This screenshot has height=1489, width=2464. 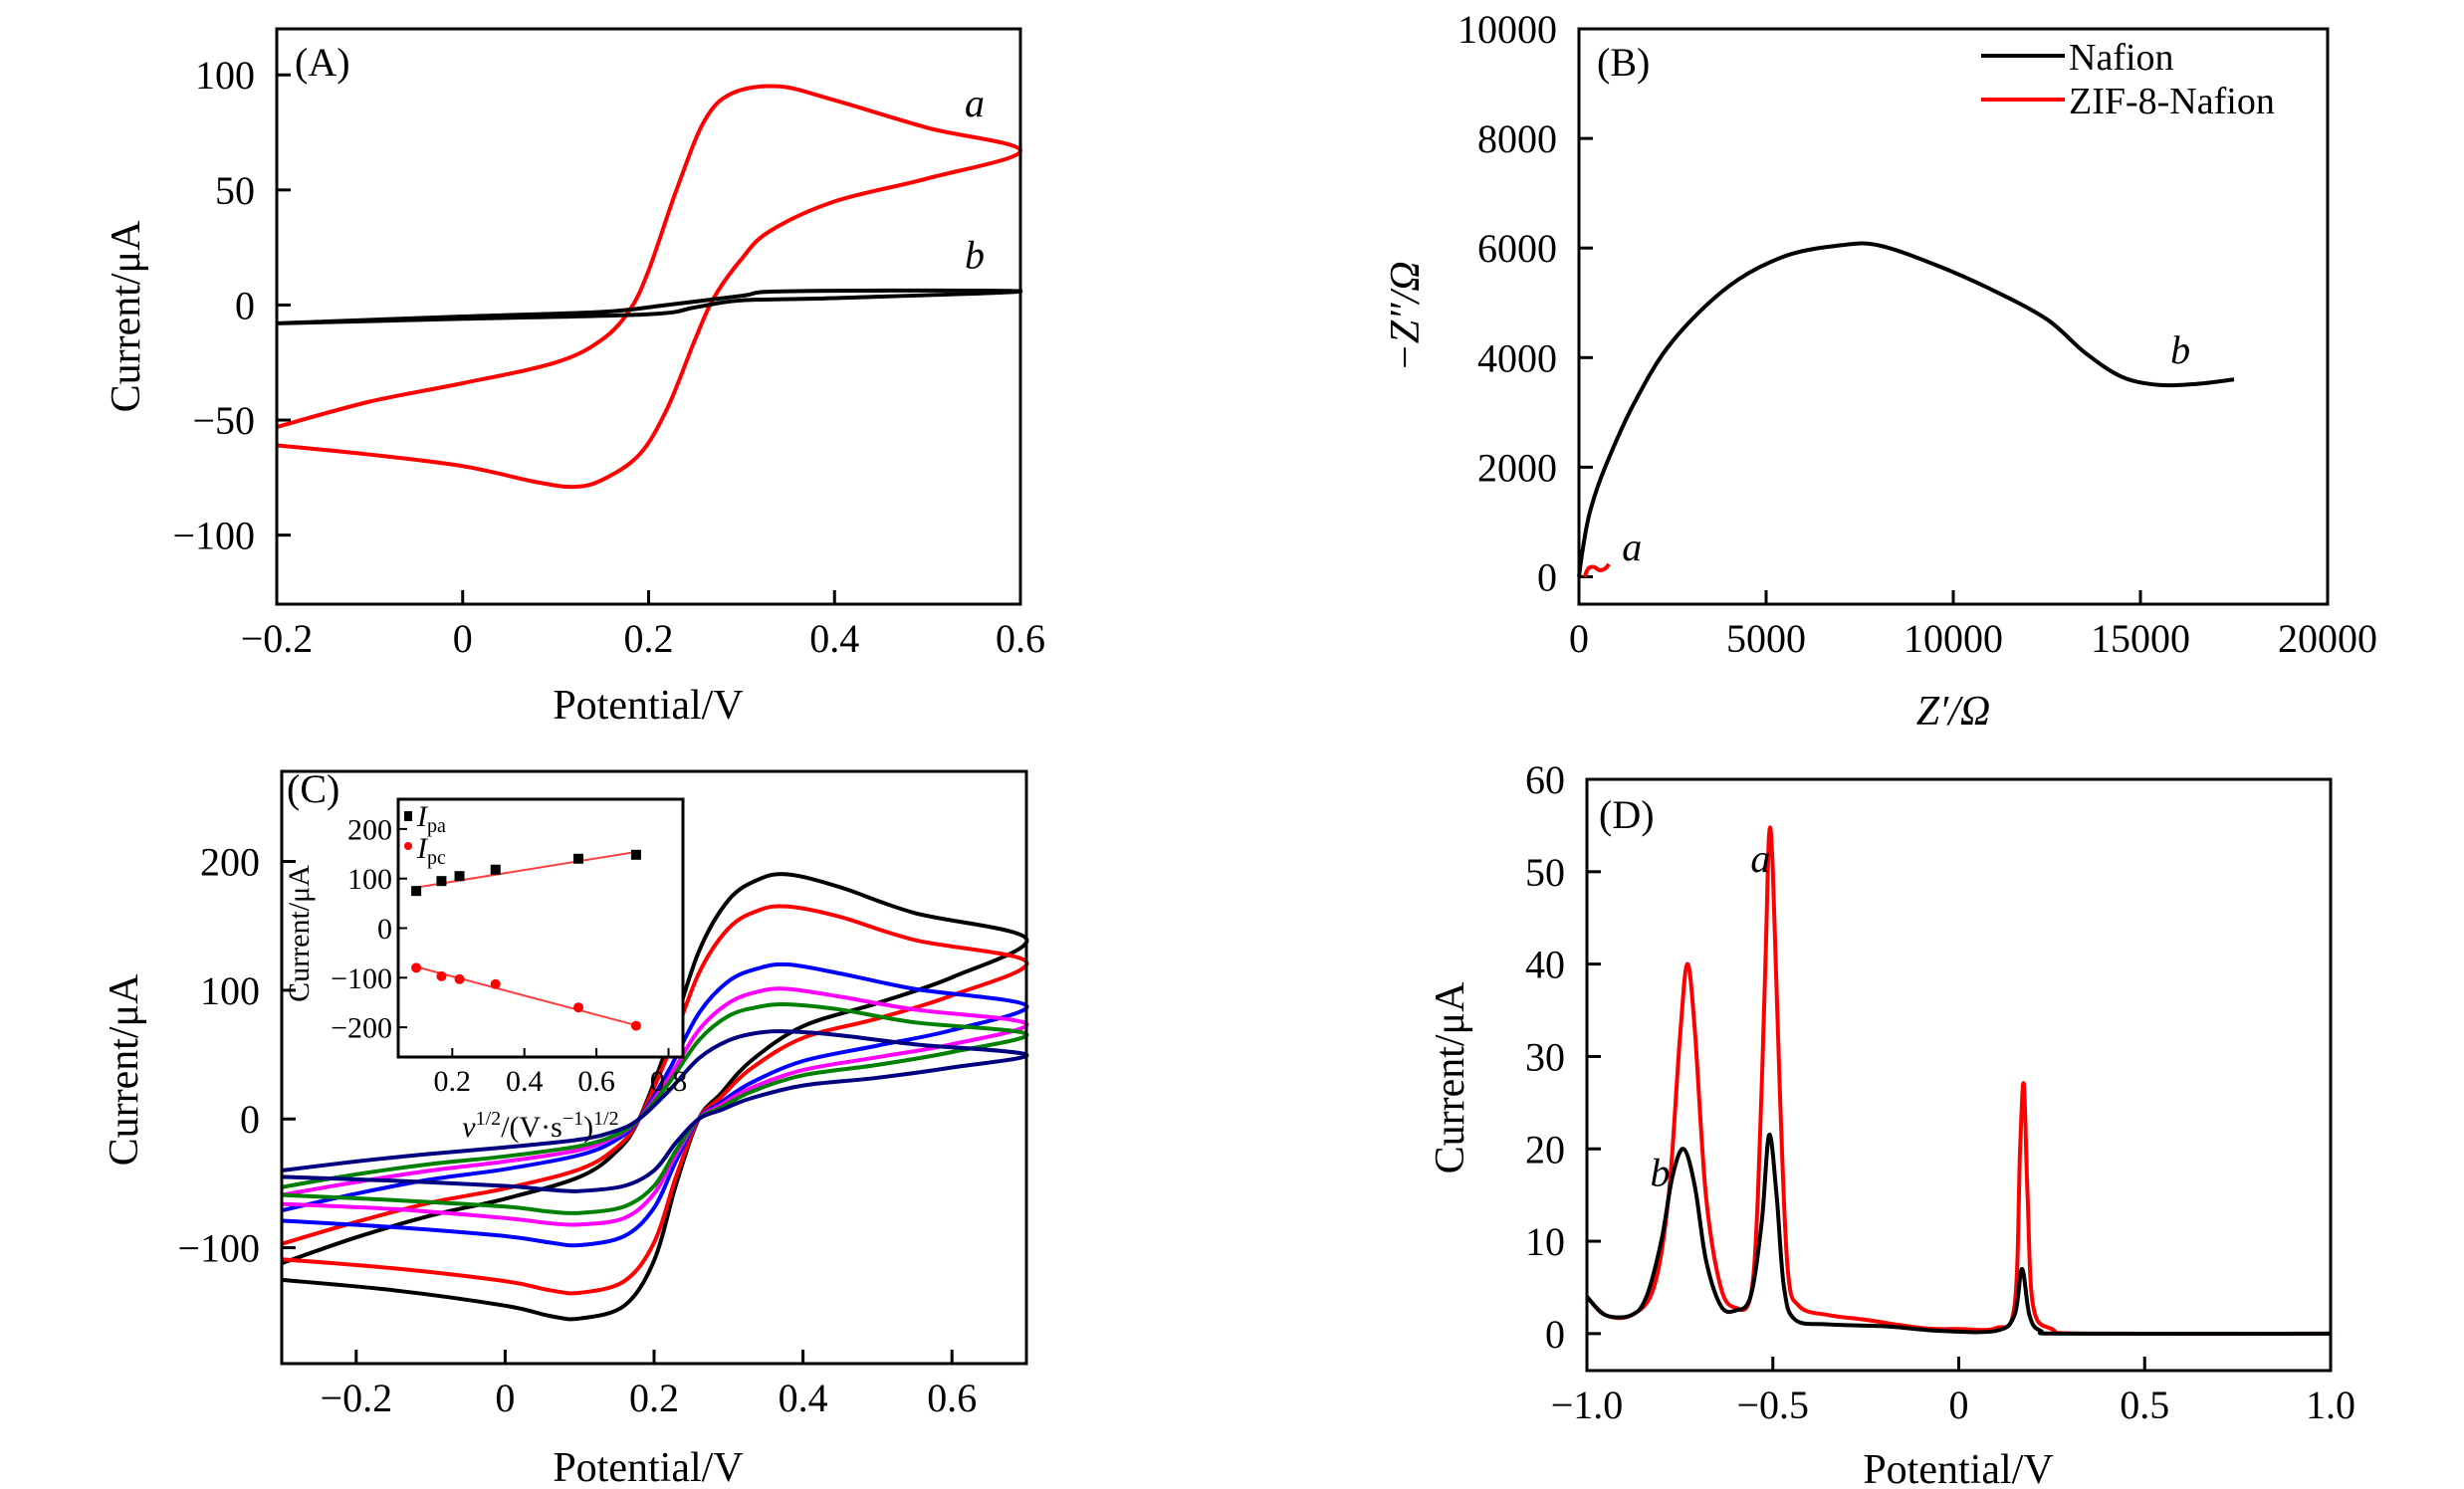 I want to click on panel-b-curve-a, so click(x=1597, y=570).